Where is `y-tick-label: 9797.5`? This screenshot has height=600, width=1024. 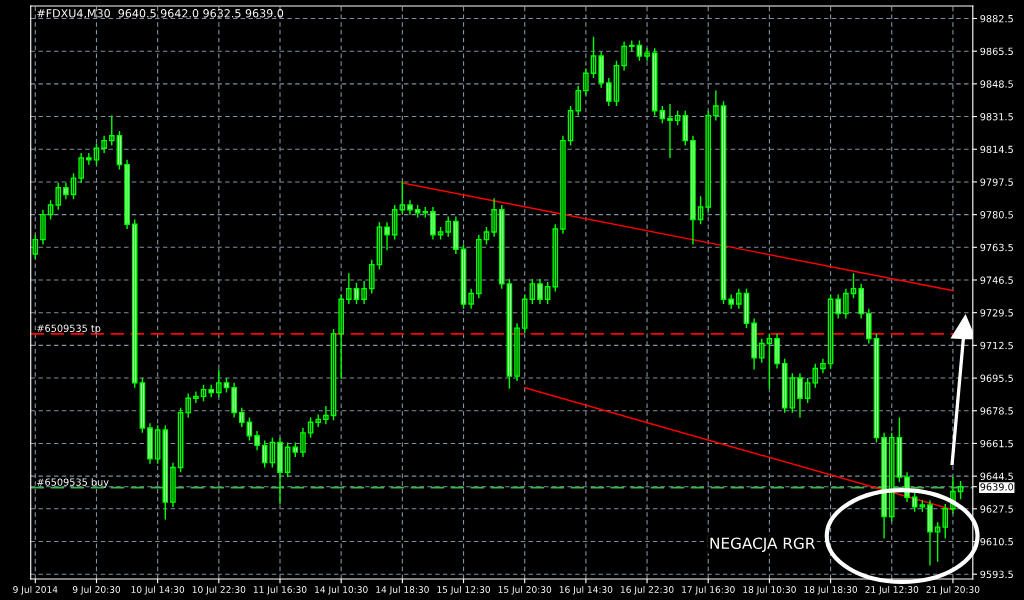 y-tick-label: 9797.5 is located at coordinates (996, 182).